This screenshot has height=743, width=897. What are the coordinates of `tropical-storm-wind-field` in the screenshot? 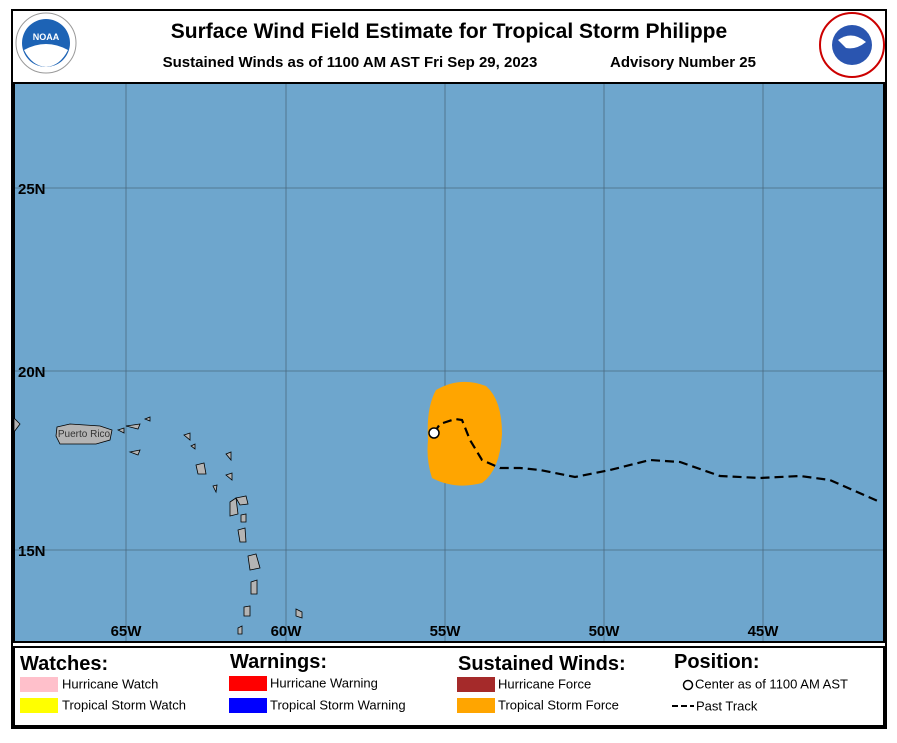 It's located at (464, 433).